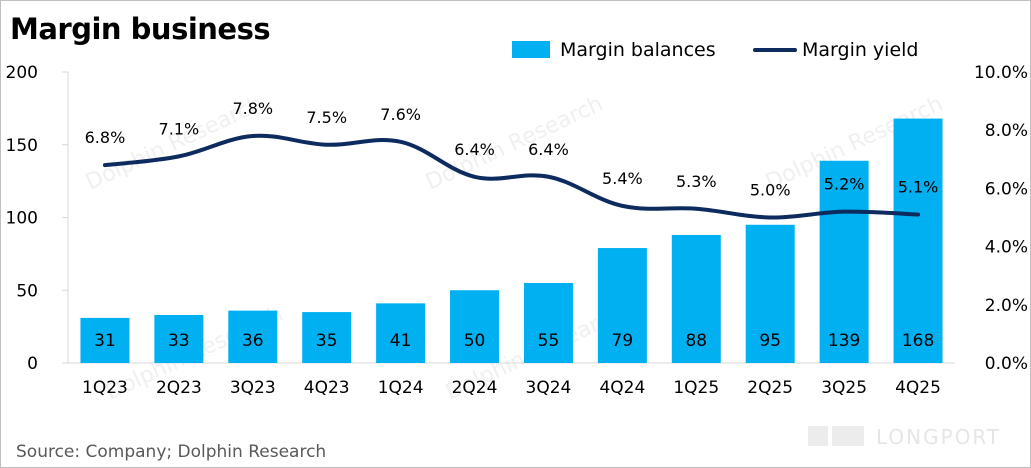 This screenshot has height=468, width=1031. What do you see at coordinates (327, 388) in the screenshot?
I see `x-tick-label: 4Q23` at bounding box center [327, 388].